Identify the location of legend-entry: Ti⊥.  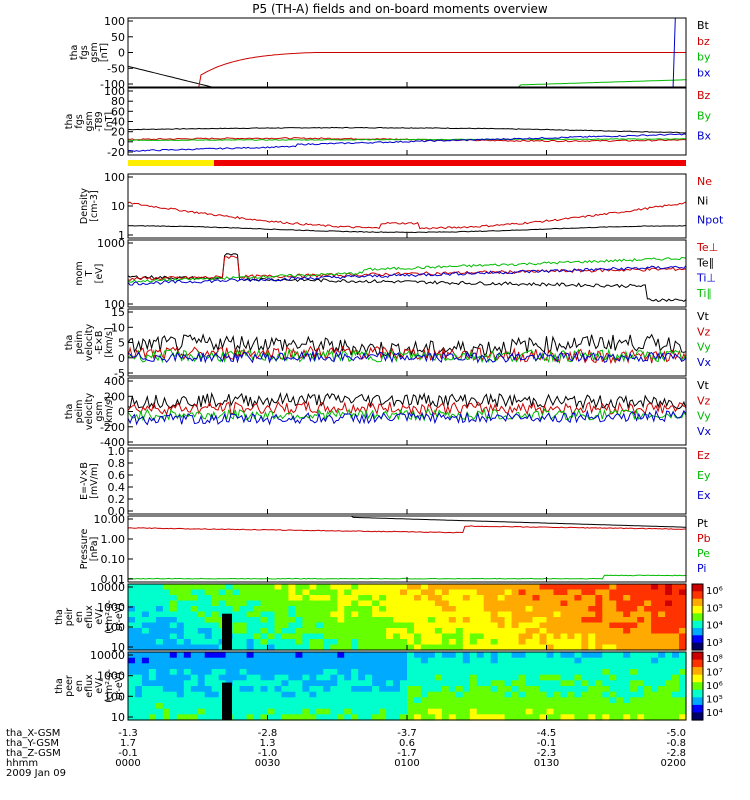
(706, 278).